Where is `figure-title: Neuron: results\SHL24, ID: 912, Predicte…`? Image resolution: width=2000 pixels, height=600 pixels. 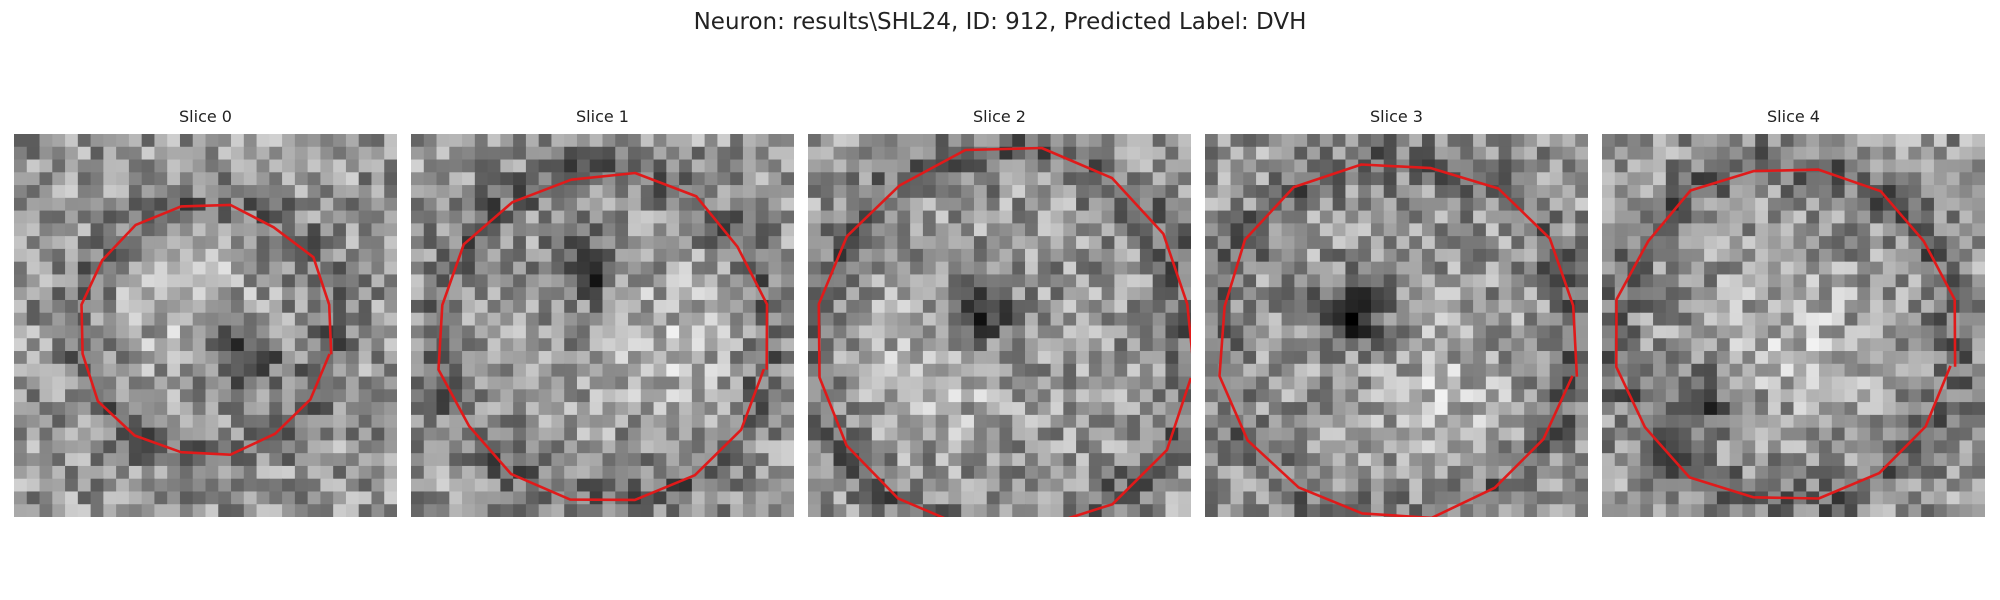 figure-title: Neuron: results\SHL24, ID: 912, Predicte… is located at coordinates (1000, 22).